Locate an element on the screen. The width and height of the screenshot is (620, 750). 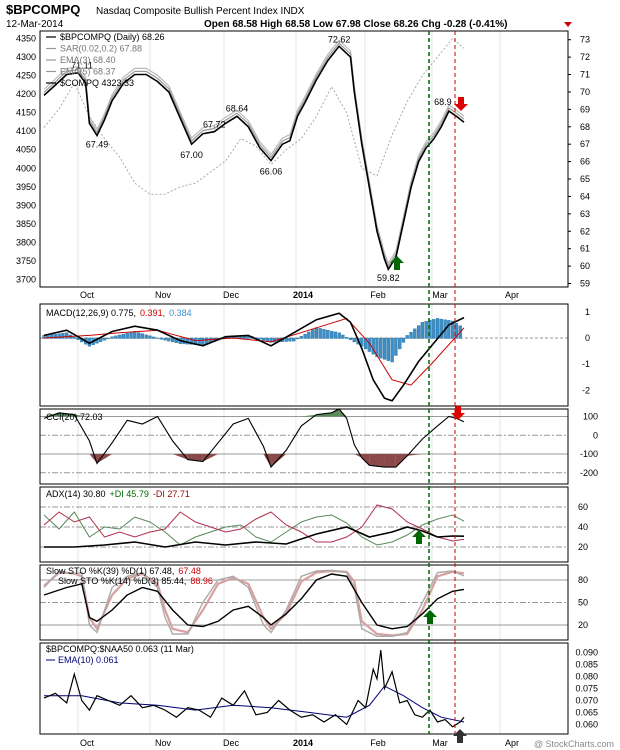
price-left-tick-label: 4150 is located at coordinates (26, 113).